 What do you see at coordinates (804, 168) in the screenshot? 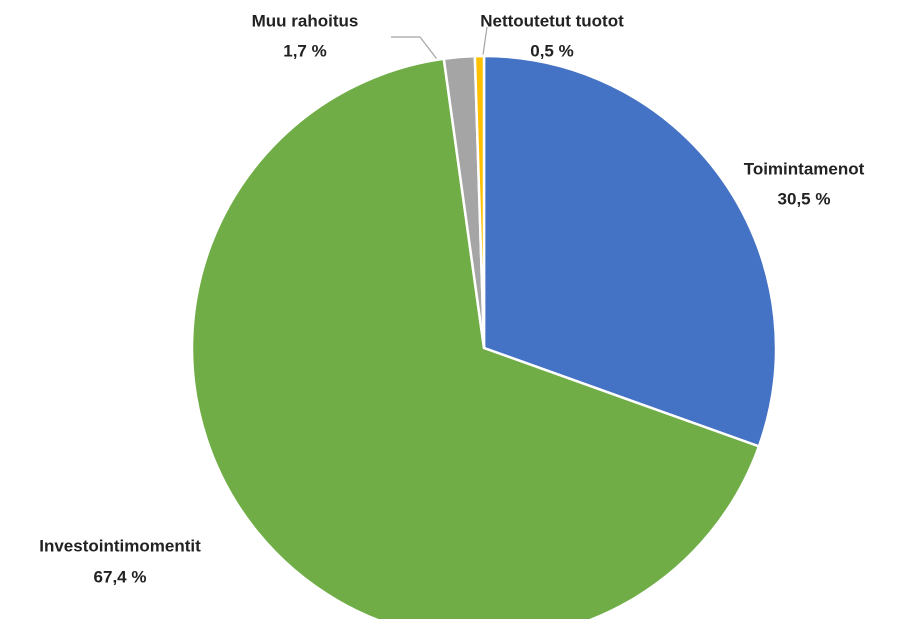
I see `slice-label: Toimintamenot` at bounding box center [804, 168].